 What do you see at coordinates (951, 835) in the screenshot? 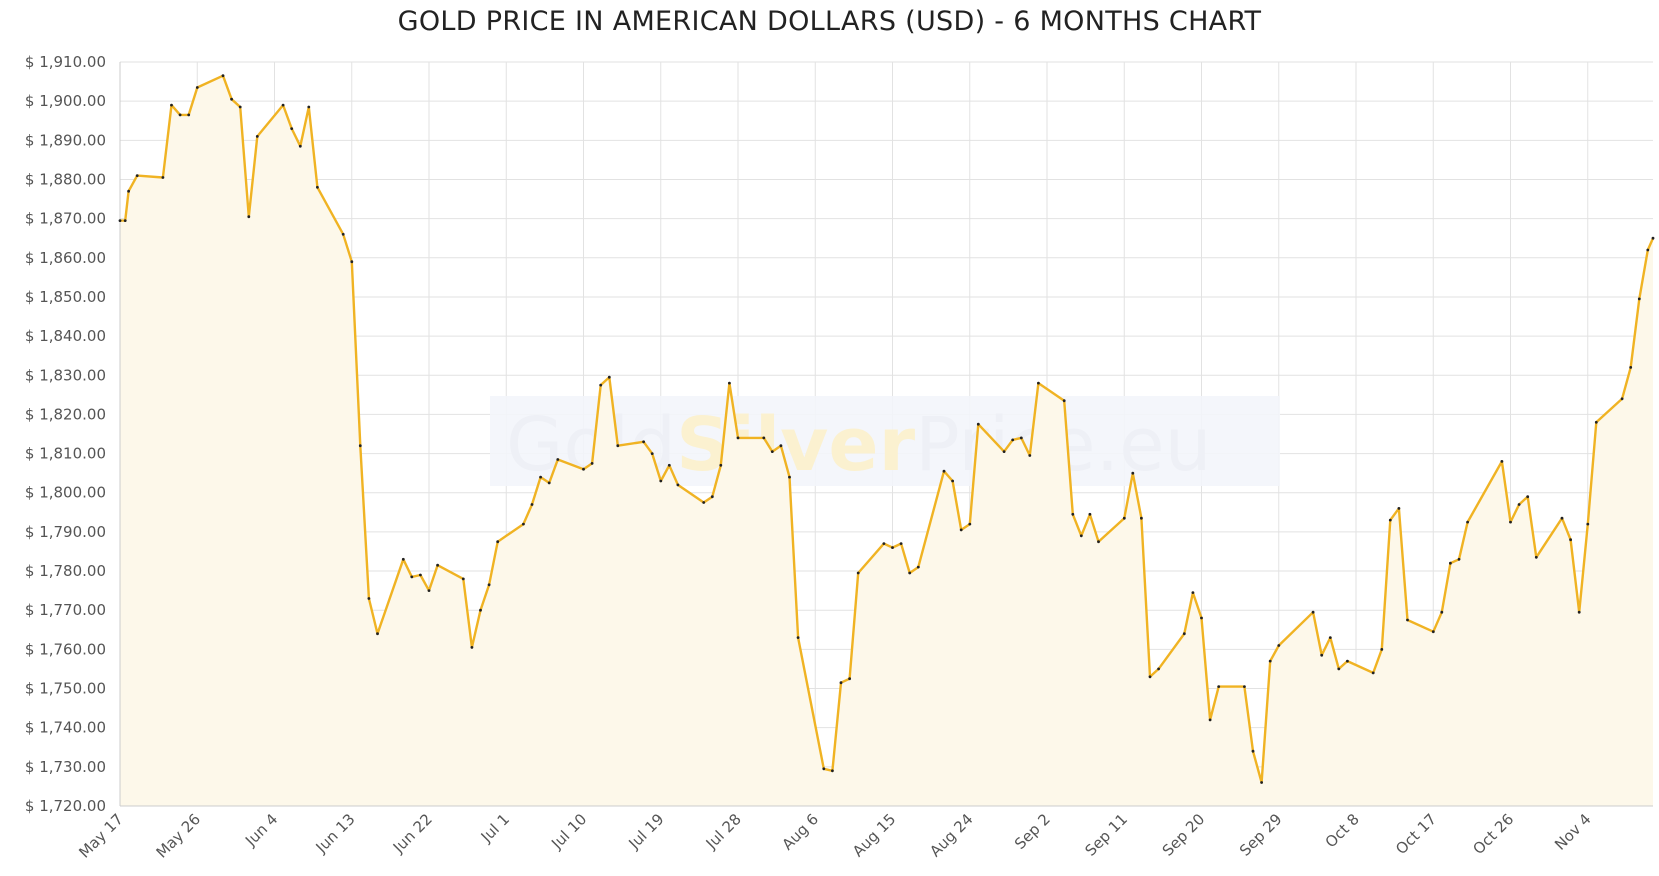
I see `x-tick-label: Aug 24` at bounding box center [951, 835].